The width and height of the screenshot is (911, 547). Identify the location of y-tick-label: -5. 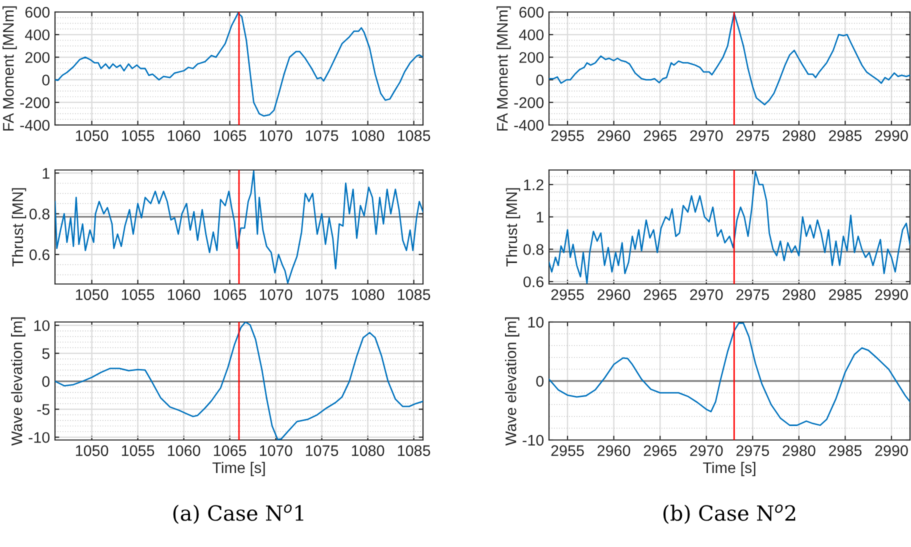
(43, 409).